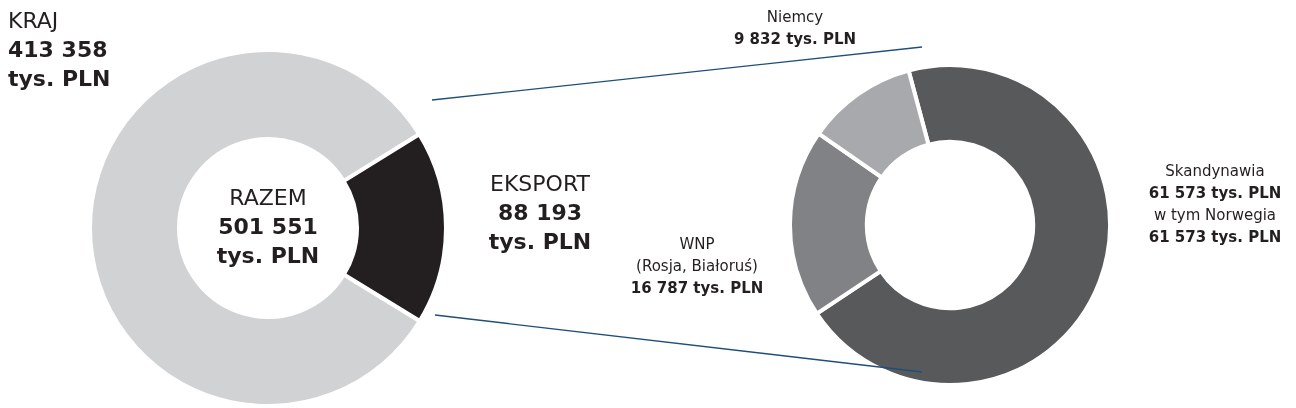 Image resolution: width=1296 pixels, height=408 pixels. What do you see at coordinates (1215, 225) in the screenshot?
I see `text: w tym Norwegia 61 573 tys. PLN` at bounding box center [1215, 225].